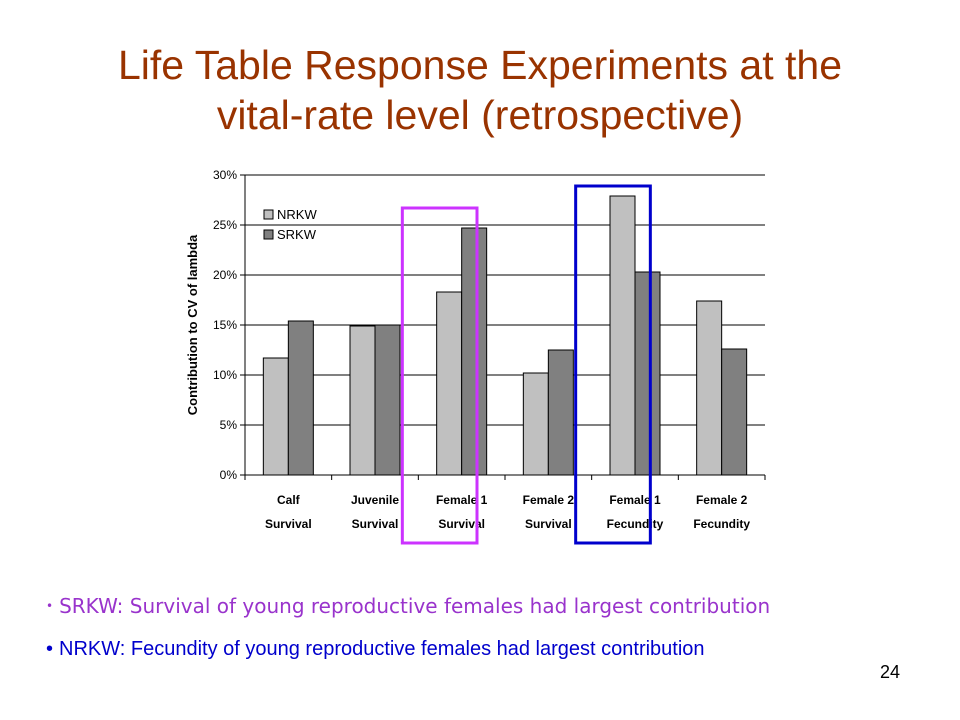 This screenshot has height=720, width=960. I want to click on x-tick-label: Juvenile, so click(375, 500).